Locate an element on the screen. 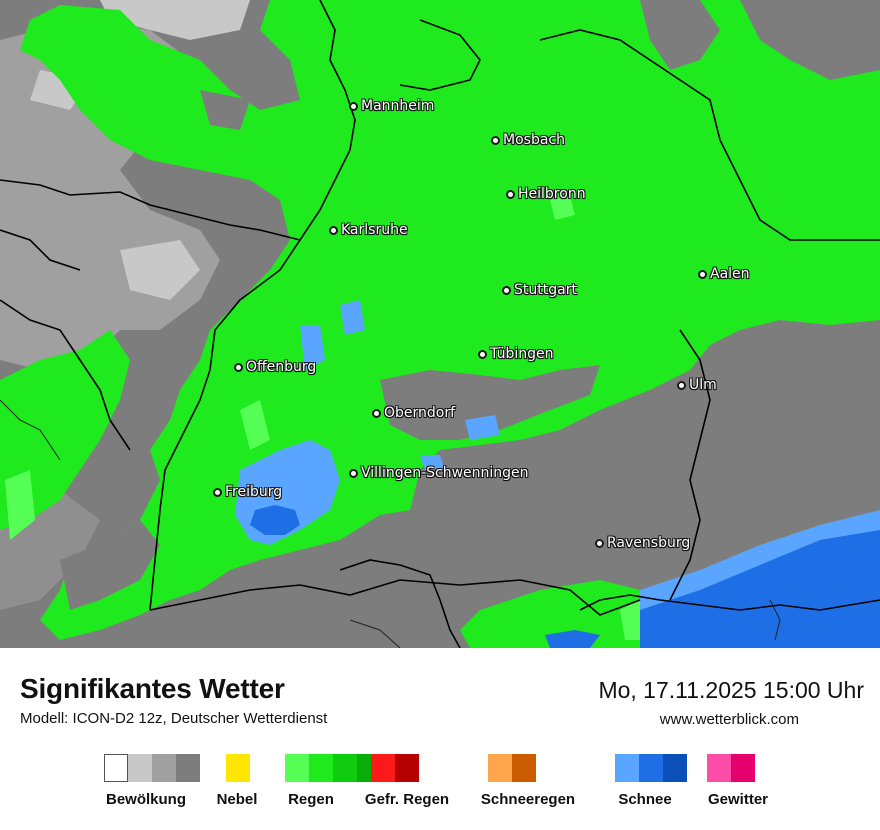 This screenshot has width=880, height=830. cloud-layer-light is located at coordinates (140, 150).